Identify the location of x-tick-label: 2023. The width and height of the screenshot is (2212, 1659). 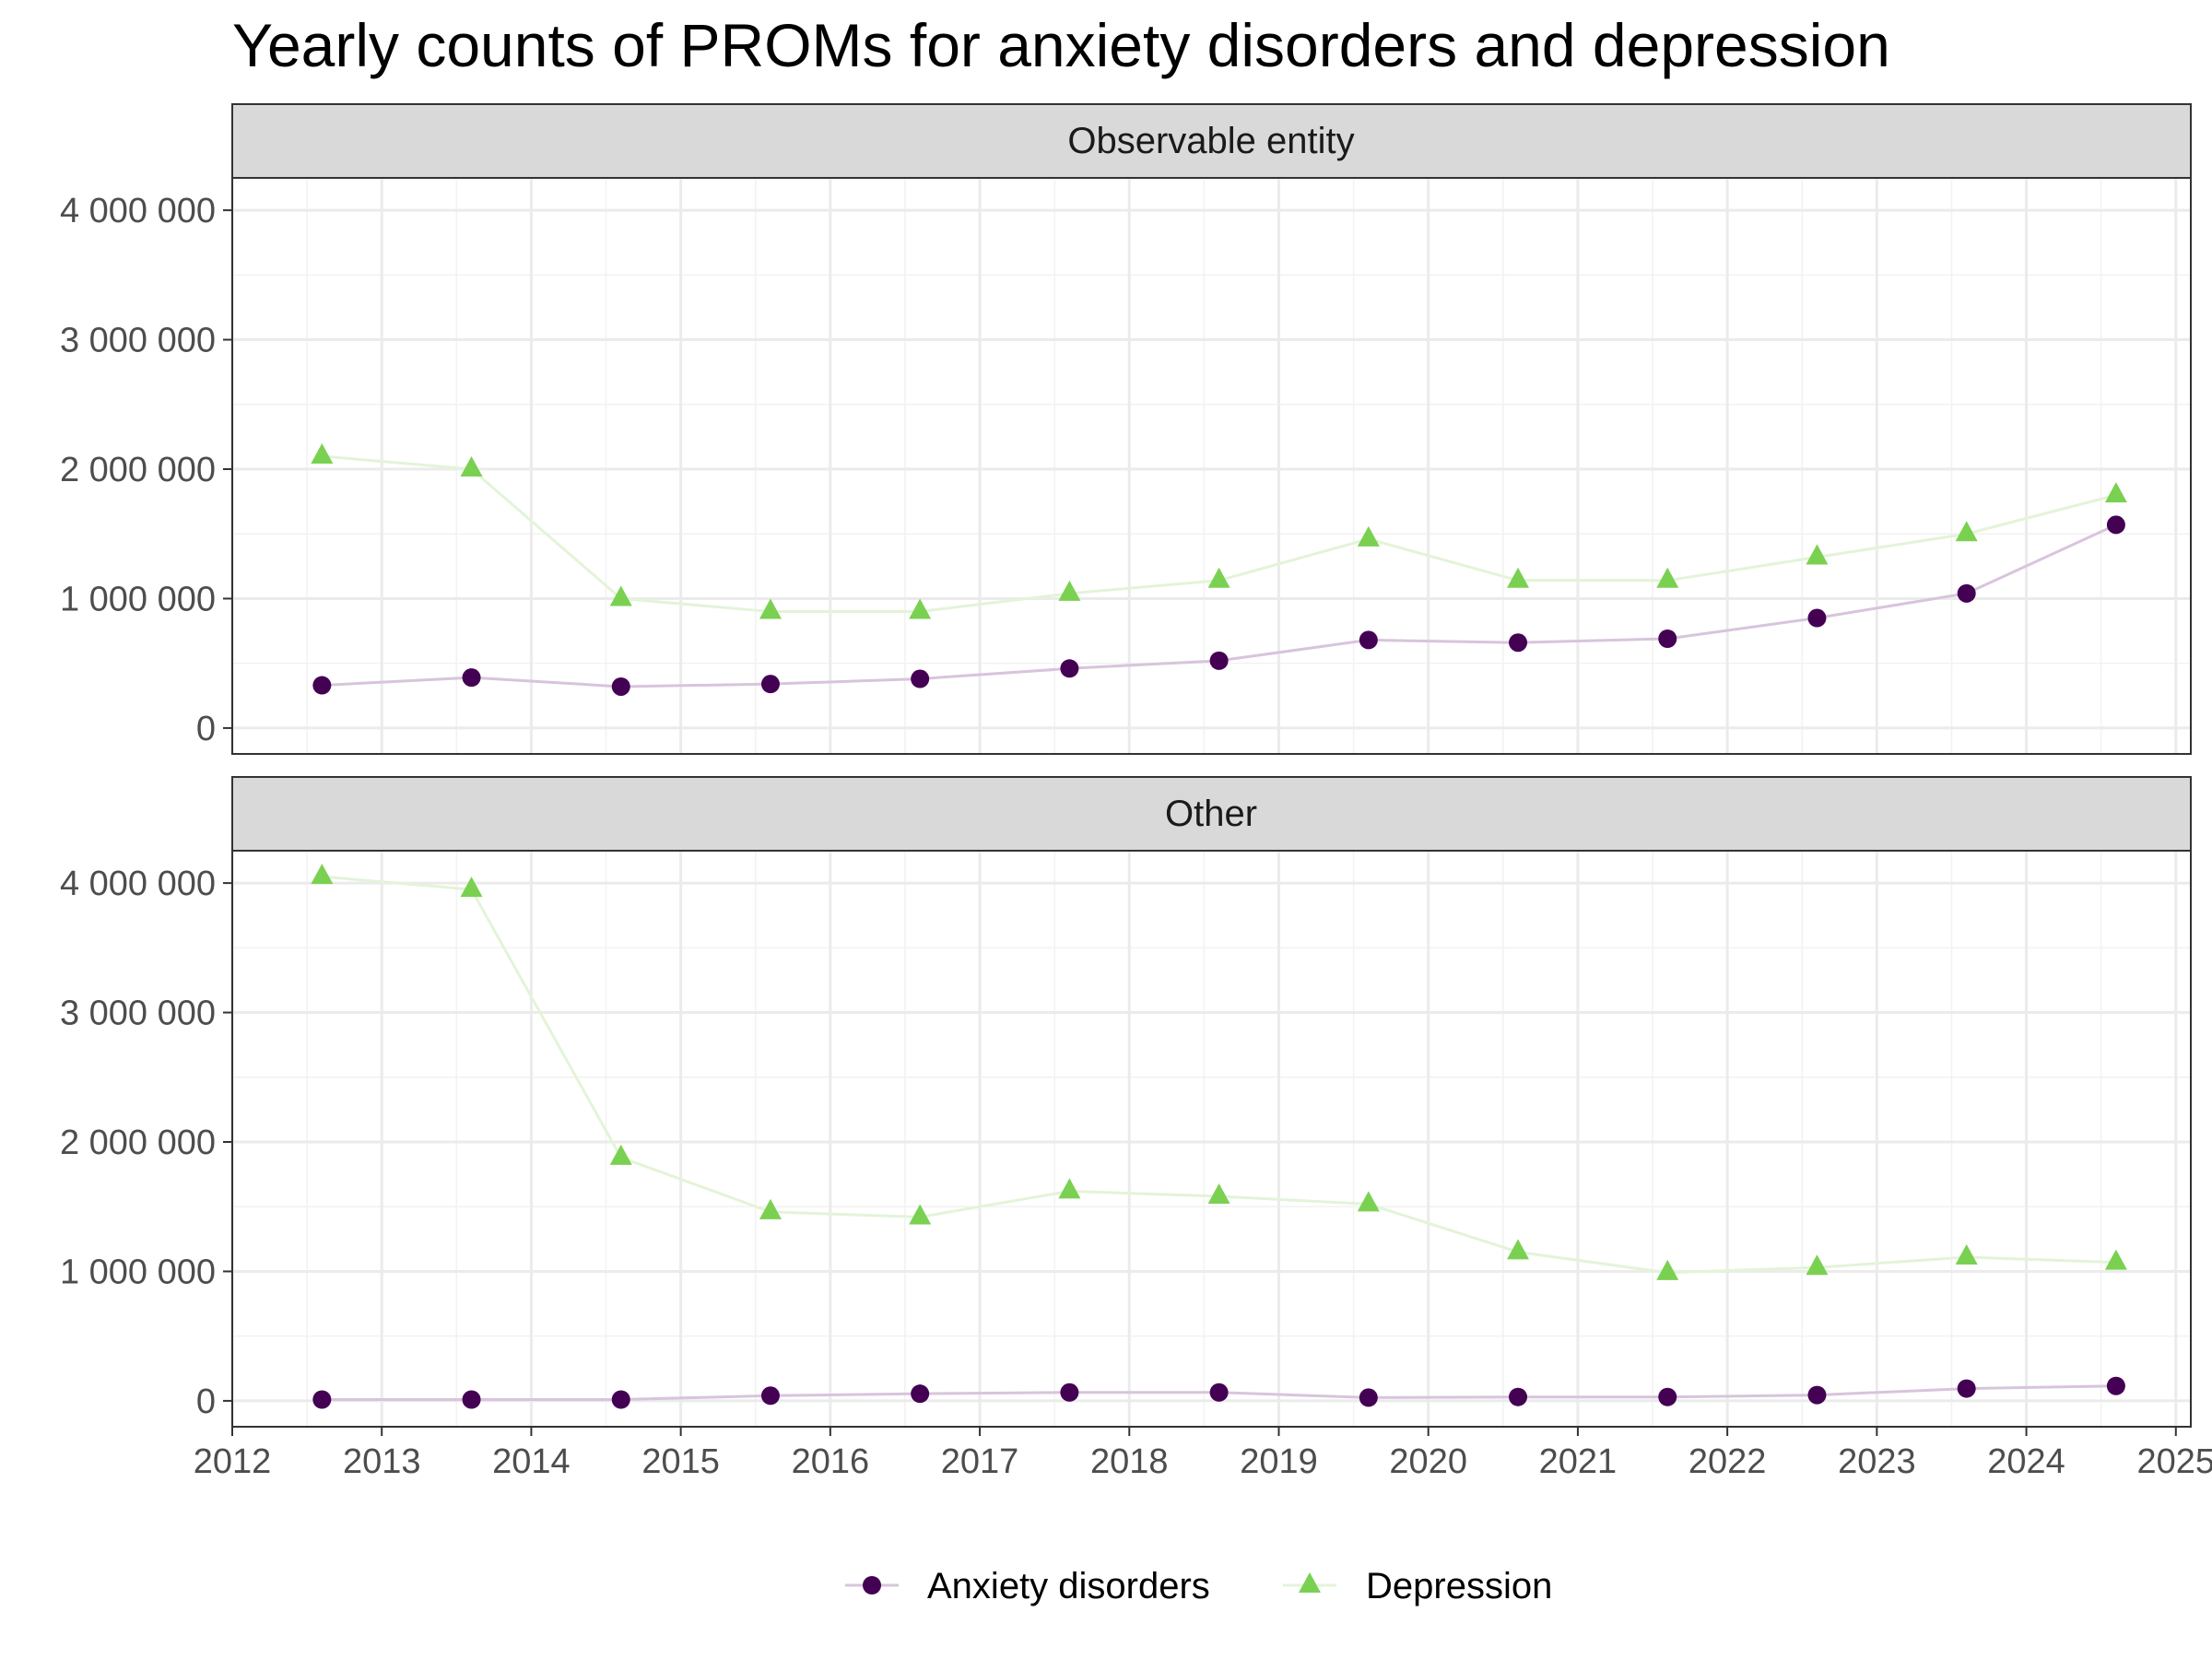
(1877, 1461).